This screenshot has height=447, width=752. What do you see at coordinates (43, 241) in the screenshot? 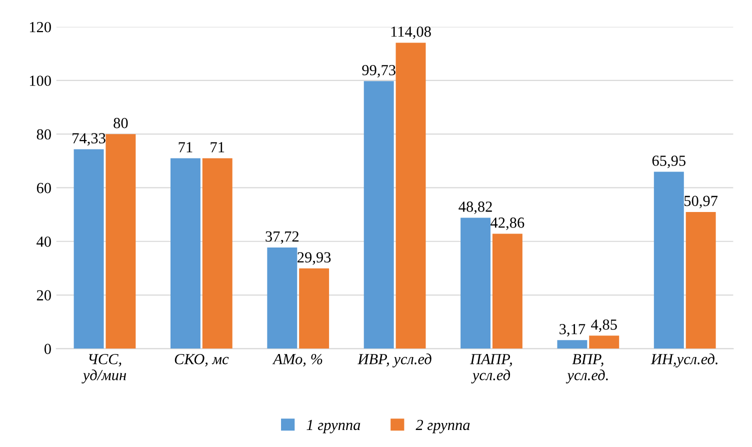
I see `y-tick-label: 40` at bounding box center [43, 241].